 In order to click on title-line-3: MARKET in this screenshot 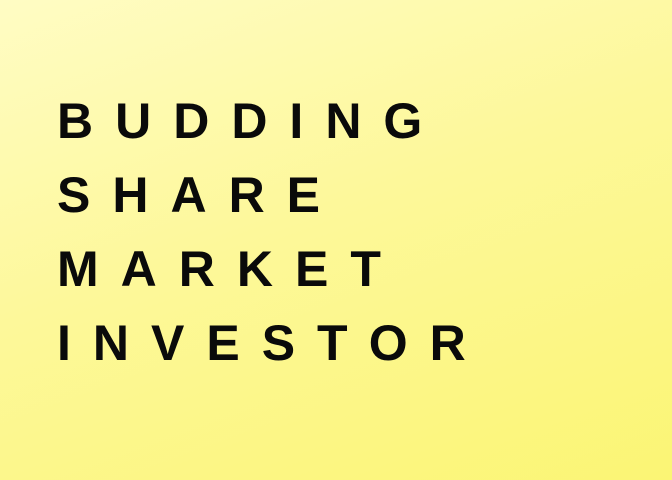, I will do `click(230, 269)`.